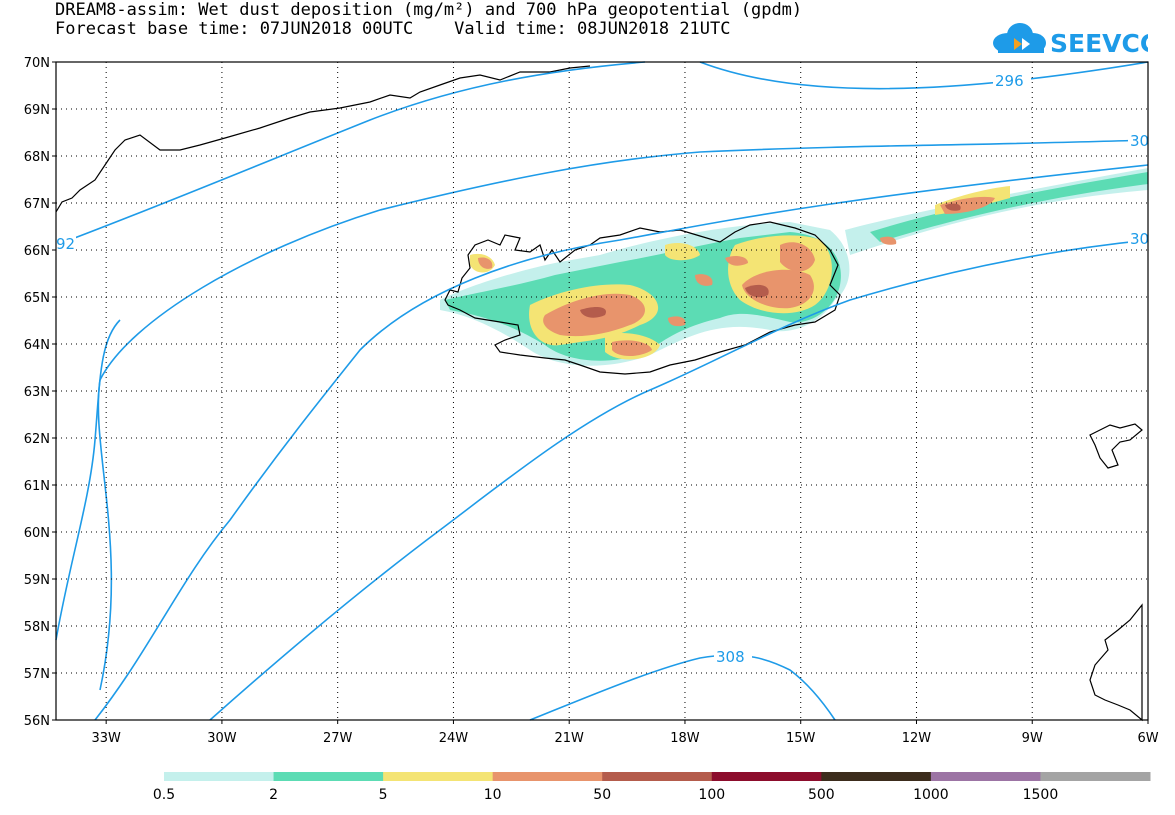 The height and width of the screenshot is (815, 1175). I want to click on lon-label: 9W, so click(1032, 738).